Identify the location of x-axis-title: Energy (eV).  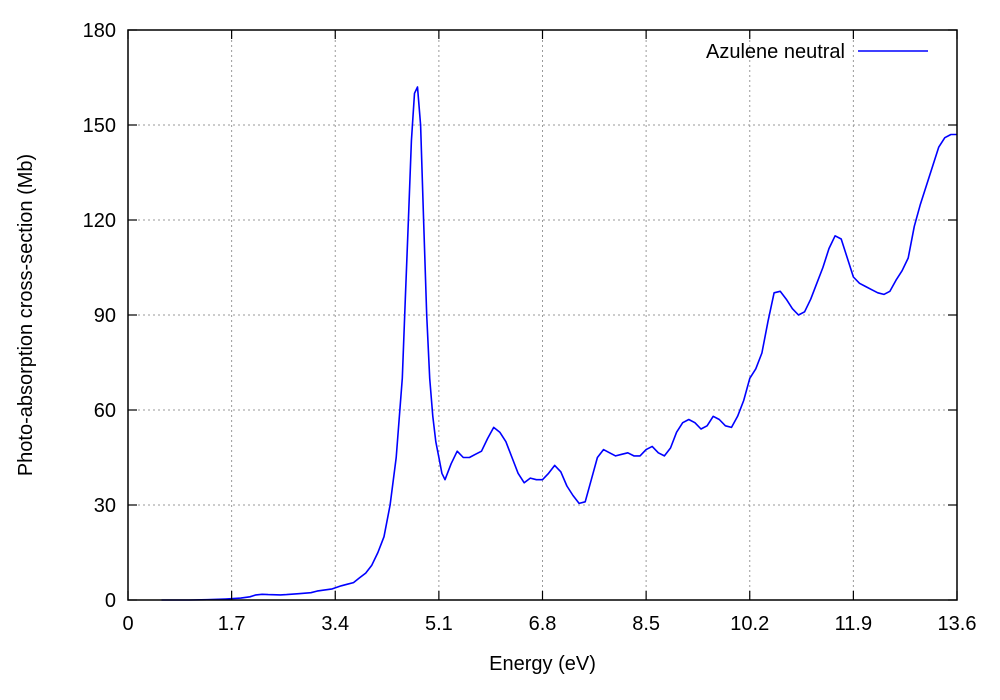
(542, 664).